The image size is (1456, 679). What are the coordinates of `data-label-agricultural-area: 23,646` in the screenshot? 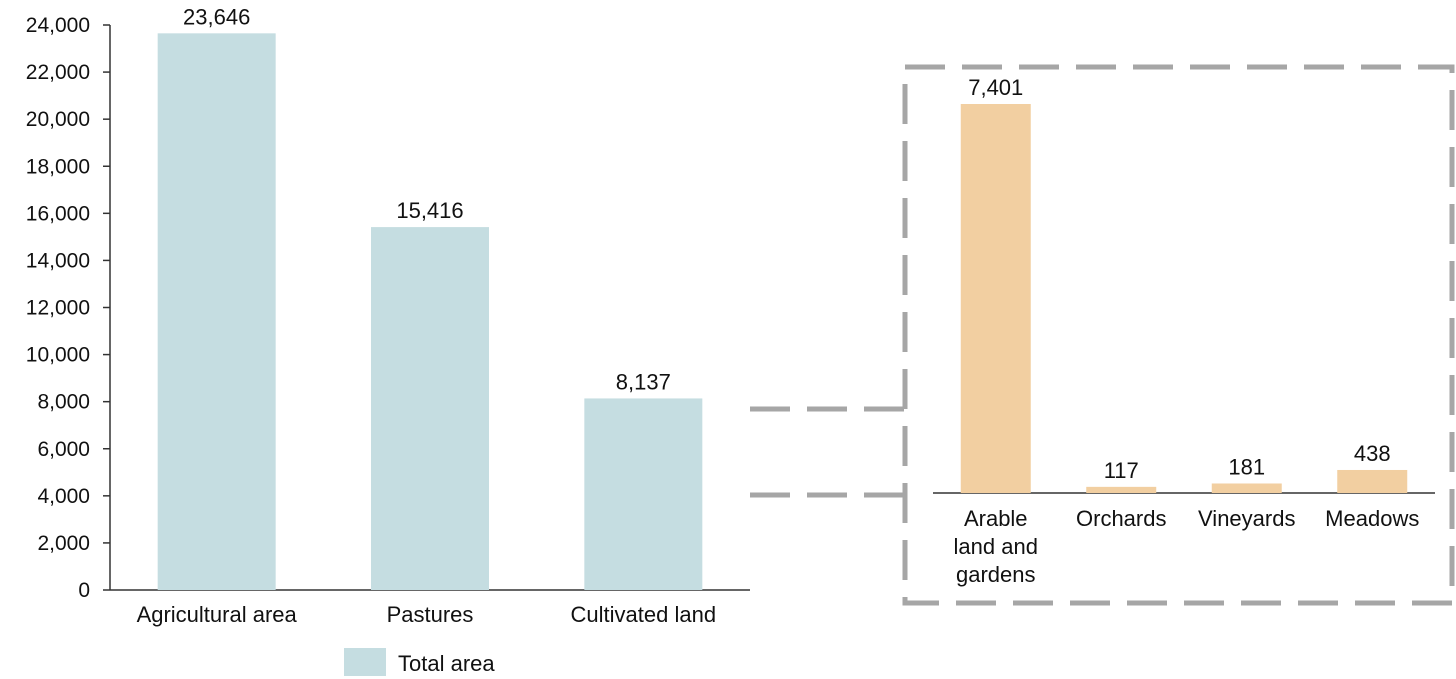 It's located at (216, 16).